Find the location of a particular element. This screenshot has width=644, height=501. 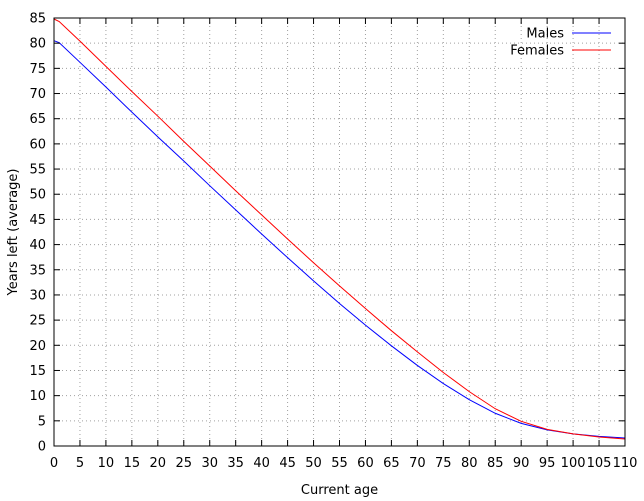

y-tick-label: 85 is located at coordinates (37, 19).